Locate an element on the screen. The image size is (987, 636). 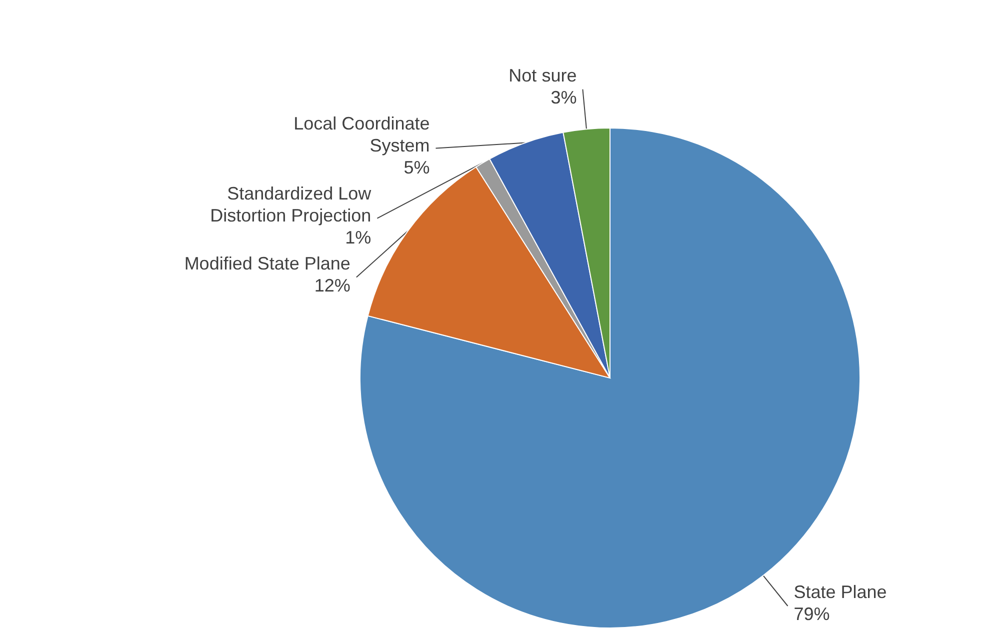
data-label: 3% is located at coordinates (563, 97).